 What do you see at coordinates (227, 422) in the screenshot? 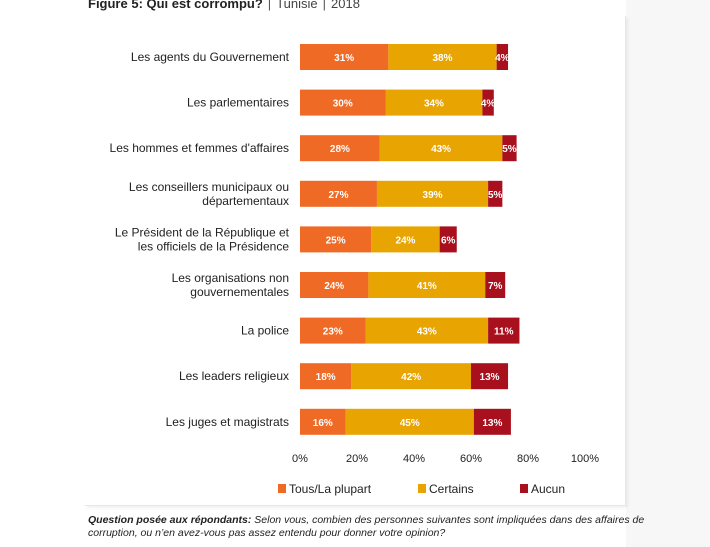
I see `category-label: Les juges et magistrats` at bounding box center [227, 422].